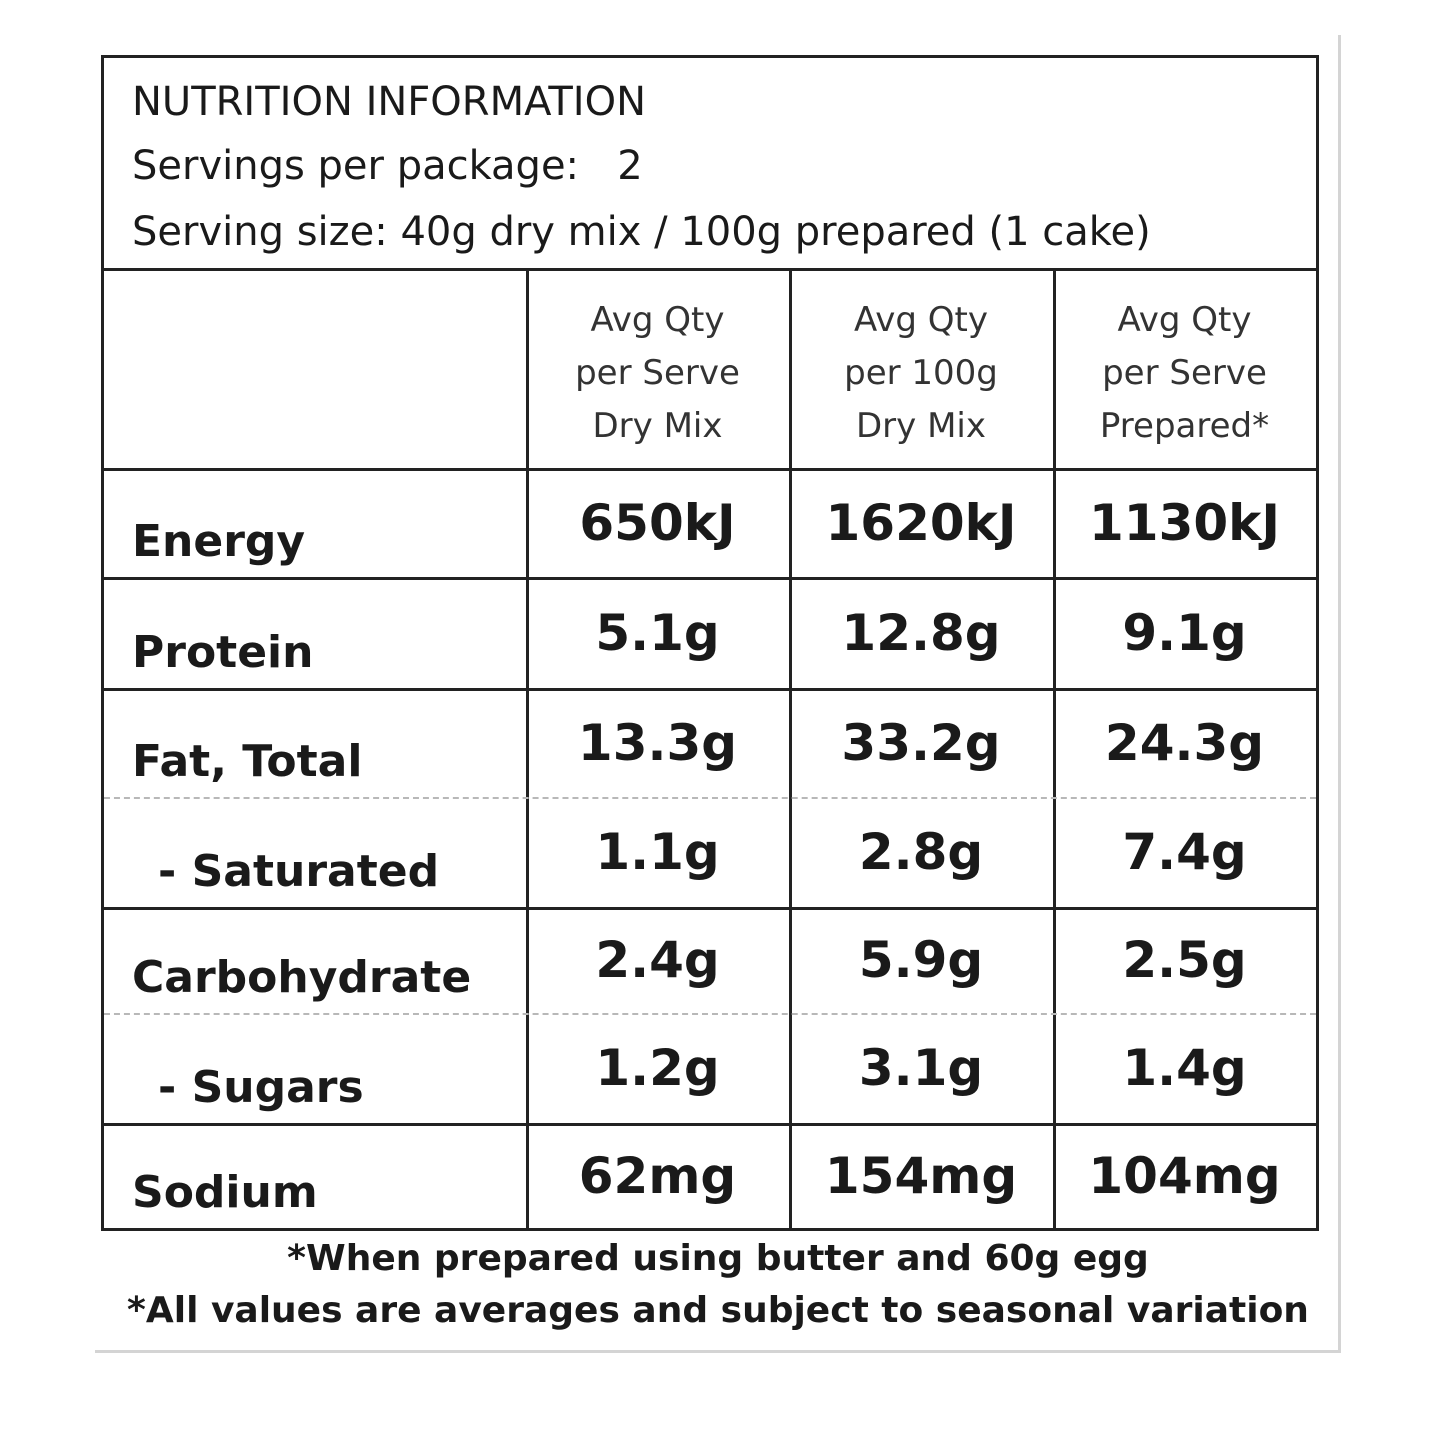 The image size is (1445, 1445). Describe the element at coordinates (389, 102) in the screenshot. I see `title: NUTRITION INFORMATION` at that location.